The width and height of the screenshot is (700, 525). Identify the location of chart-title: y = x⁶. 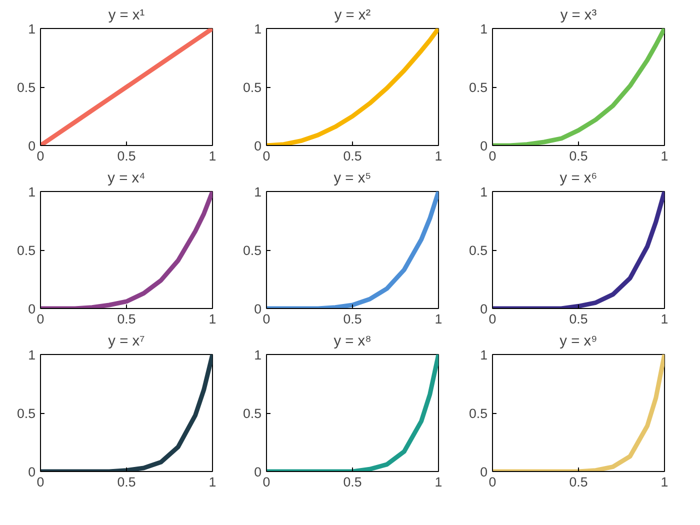
(579, 178).